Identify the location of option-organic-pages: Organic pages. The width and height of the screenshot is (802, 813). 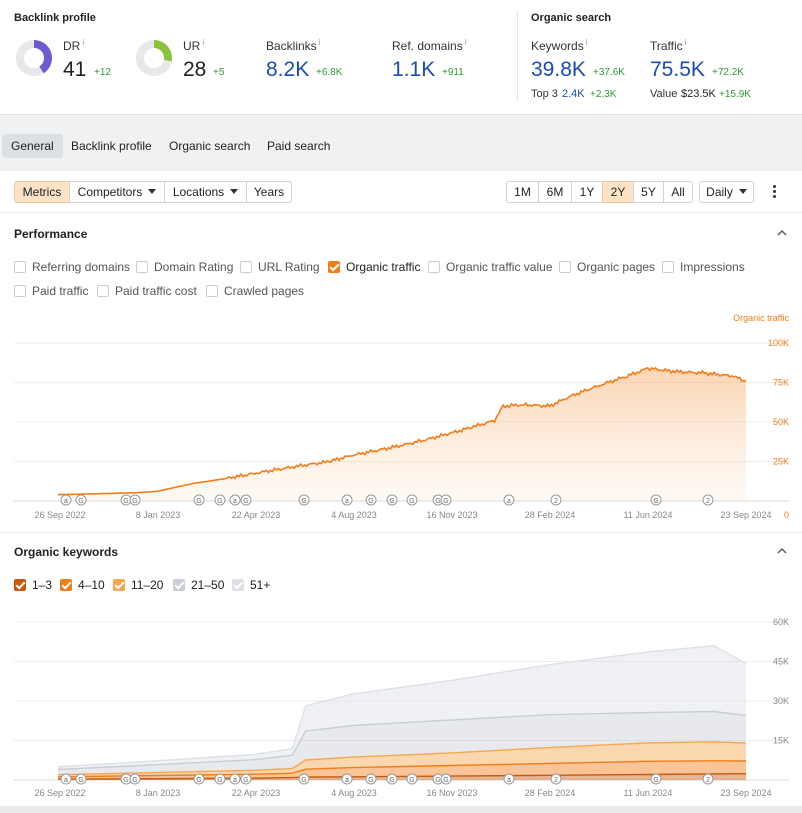
(607, 267).